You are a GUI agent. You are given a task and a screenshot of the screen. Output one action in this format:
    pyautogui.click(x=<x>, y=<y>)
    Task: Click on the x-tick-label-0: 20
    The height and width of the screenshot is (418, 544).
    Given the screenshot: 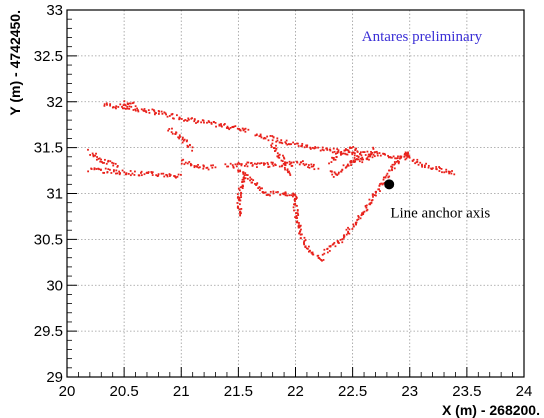 What is the action you would take?
    pyautogui.click(x=67, y=391)
    